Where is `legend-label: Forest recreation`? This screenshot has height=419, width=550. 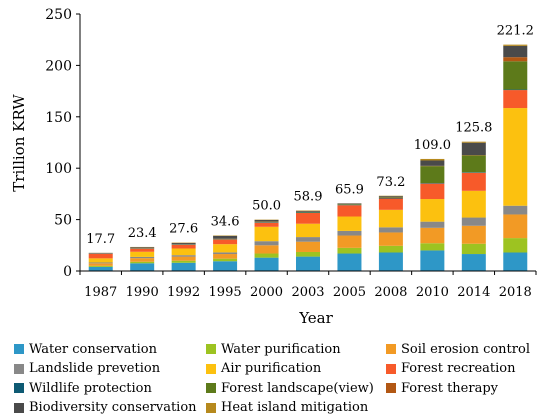
legend-label: Forest recreation is located at coordinates (458, 369).